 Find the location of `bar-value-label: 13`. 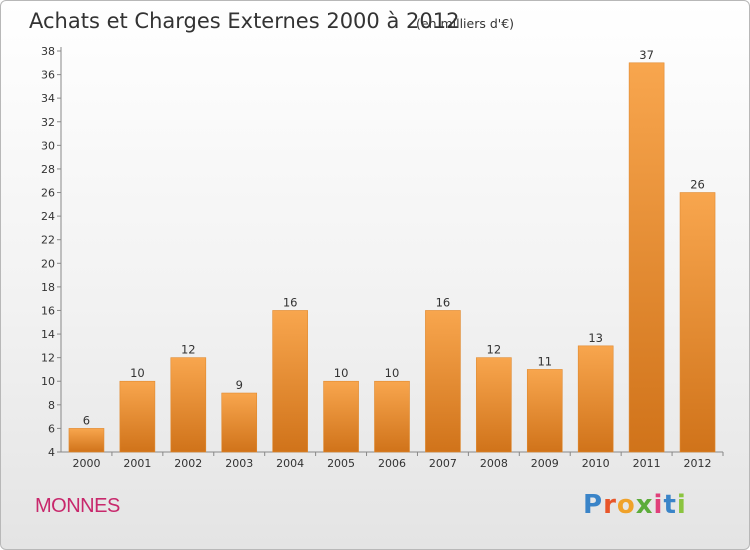

bar-value-label: 13 is located at coordinates (595, 338).